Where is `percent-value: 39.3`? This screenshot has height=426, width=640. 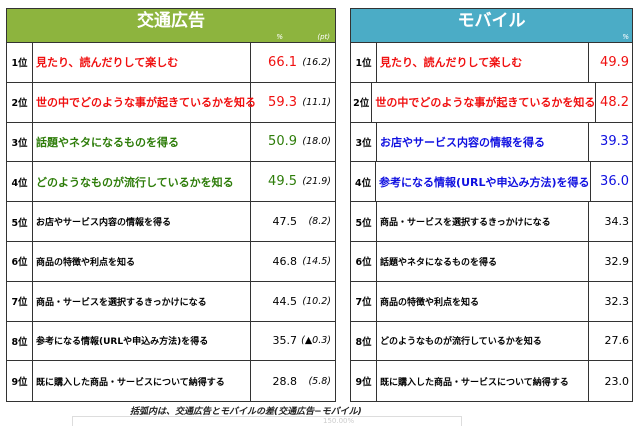 percent-value: 39.3 is located at coordinates (614, 142).